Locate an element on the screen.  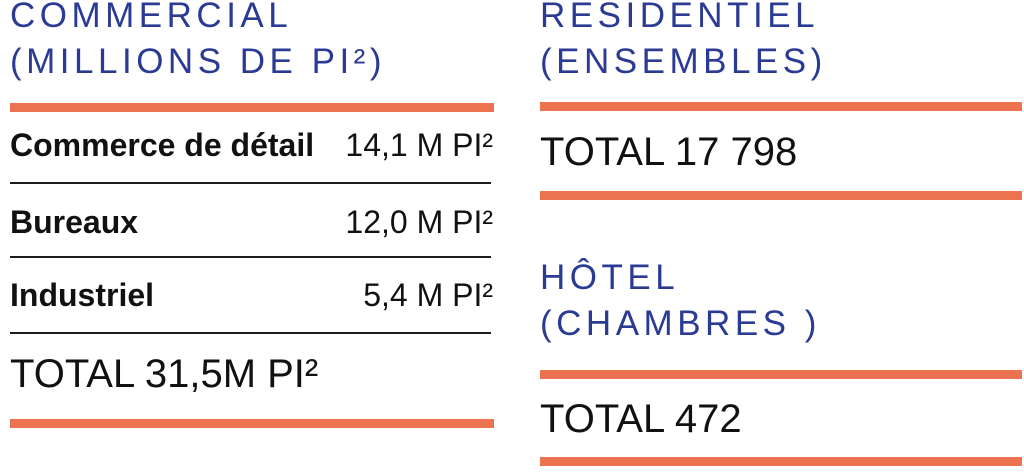
residentiel-section-title: RESIDENTIEL (ENSEMBLES) is located at coordinates (683, 42).